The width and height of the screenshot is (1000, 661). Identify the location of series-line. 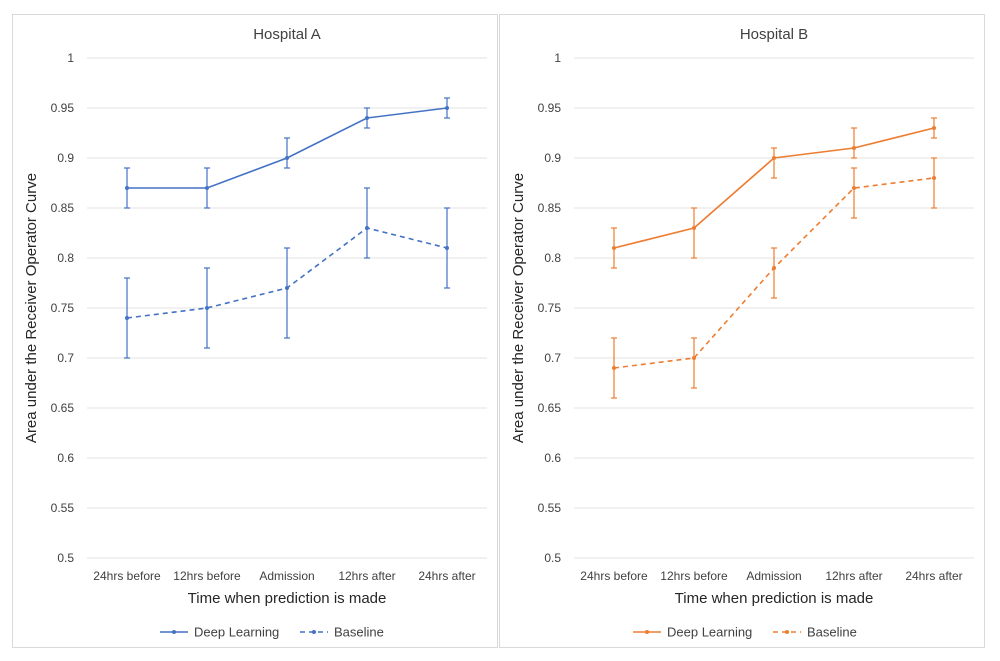
(774, 188).